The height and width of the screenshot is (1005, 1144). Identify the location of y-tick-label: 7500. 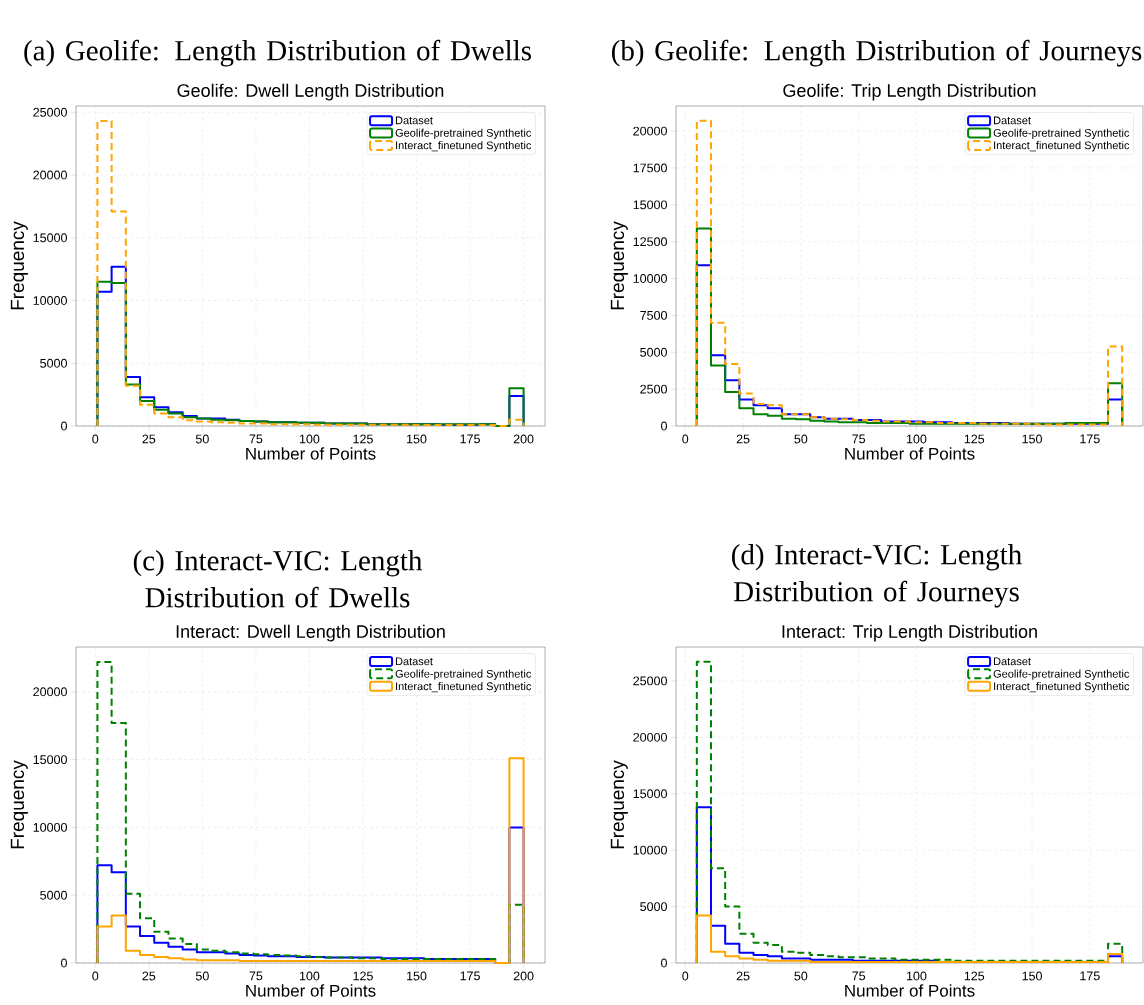
(653, 315).